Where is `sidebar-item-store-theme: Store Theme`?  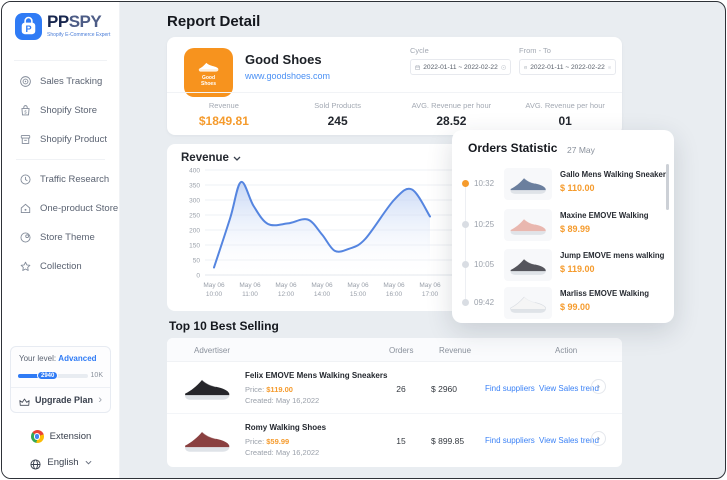 sidebar-item-store-theme: Store Theme is located at coordinates (60, 237).